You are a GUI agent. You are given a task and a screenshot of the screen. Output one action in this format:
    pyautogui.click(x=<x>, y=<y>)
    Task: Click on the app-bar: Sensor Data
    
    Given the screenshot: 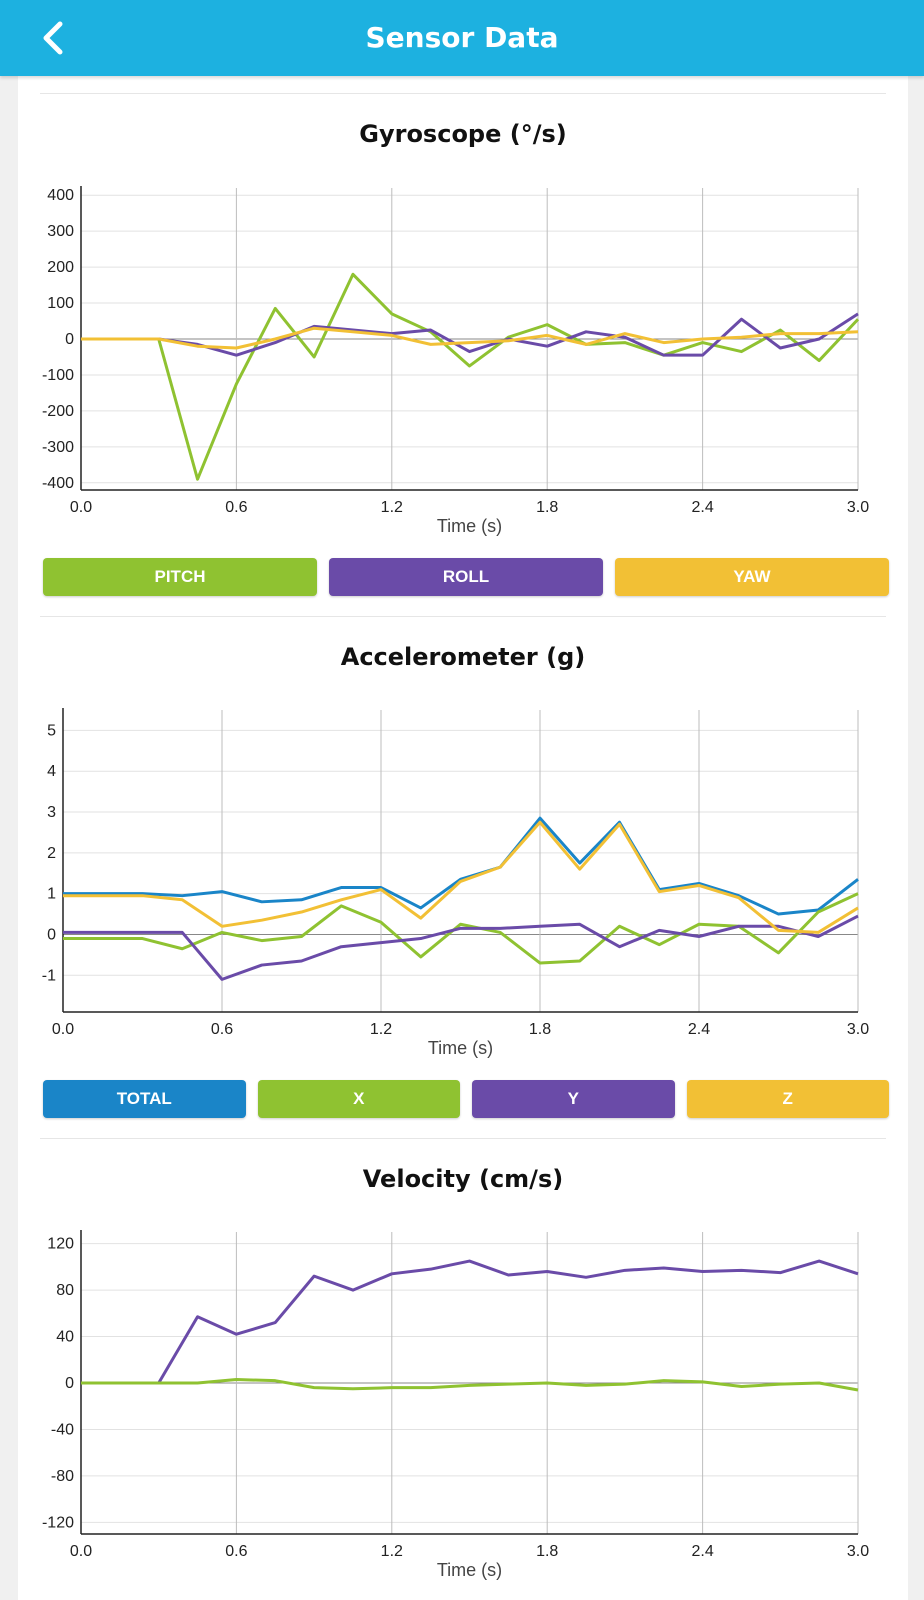 What is the action you would take?
    pyautogui.click(x=462, y=38)
    